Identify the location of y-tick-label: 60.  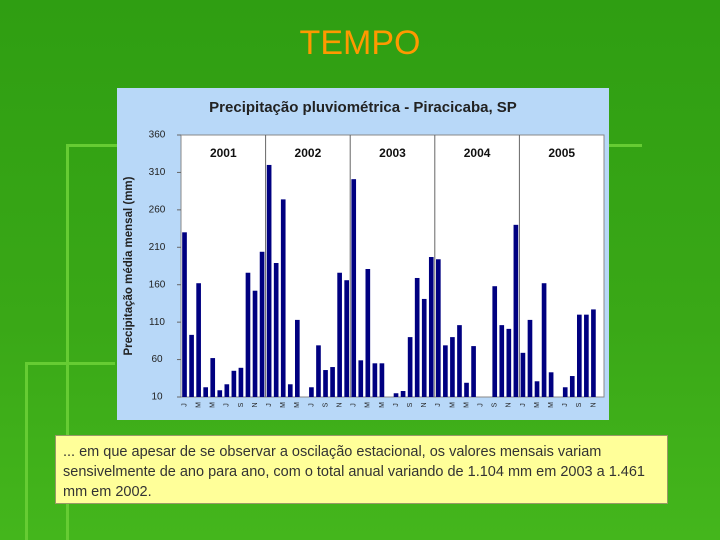
(157, 359).